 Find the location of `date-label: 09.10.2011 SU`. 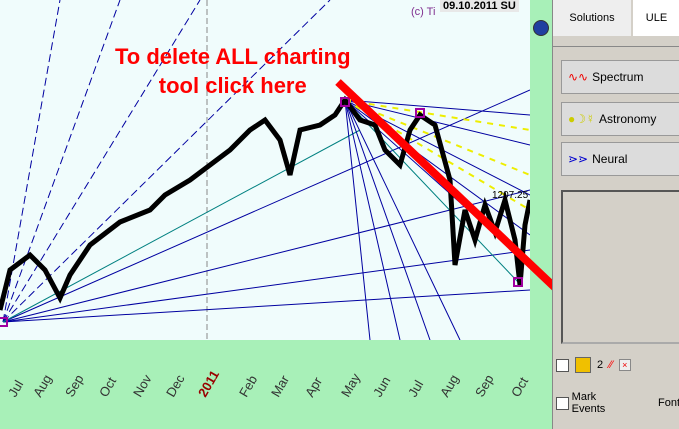

date-label: 09.10.2011 SU is located at coordinates (479, 6).